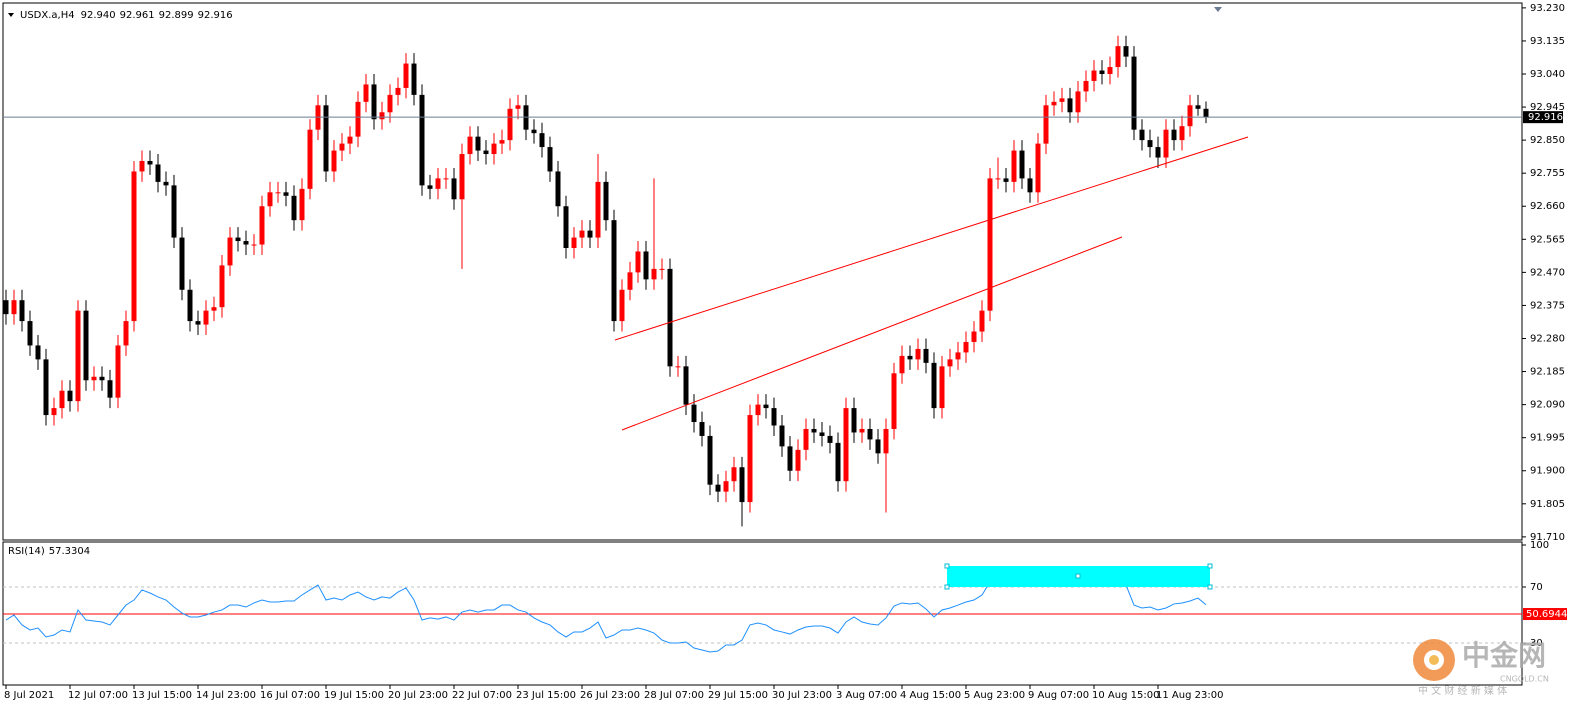  Describe the element at coordinates (802, 695) in the screenshot. I see `x-tick-label: 30 Jul 23:00` at that location.